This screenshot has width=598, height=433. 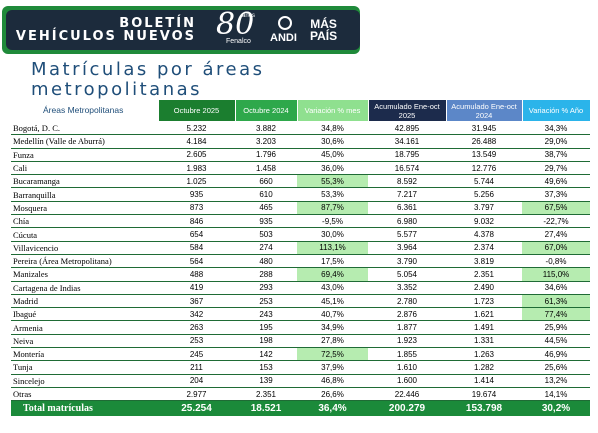 What do you see at coordinates (300, 301) in the screenshot?
I see `table-row: Madrid 367 253 45,1% 2.780 1.723 61,3%` at bounding box center [300, 301].